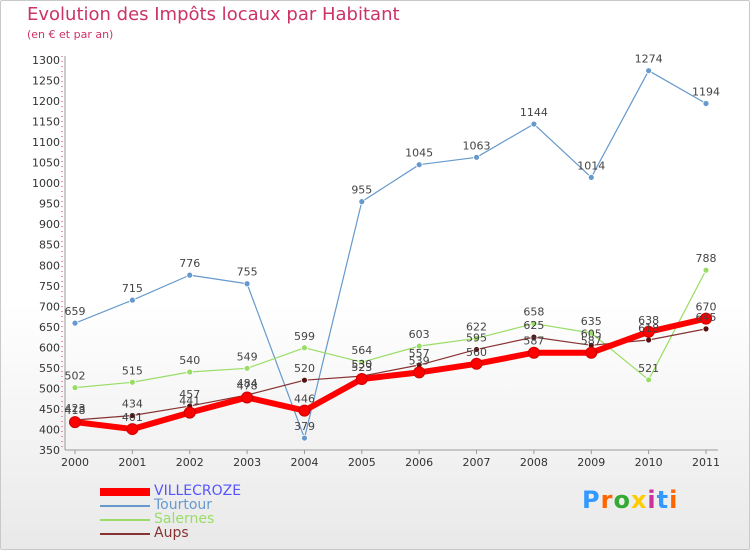 This screenshot has width=750, height=550. What do you see at coordinates (46, 81) in the screenshot?
I see `y-tick-label: 1250` at bounding box center [46, 81].